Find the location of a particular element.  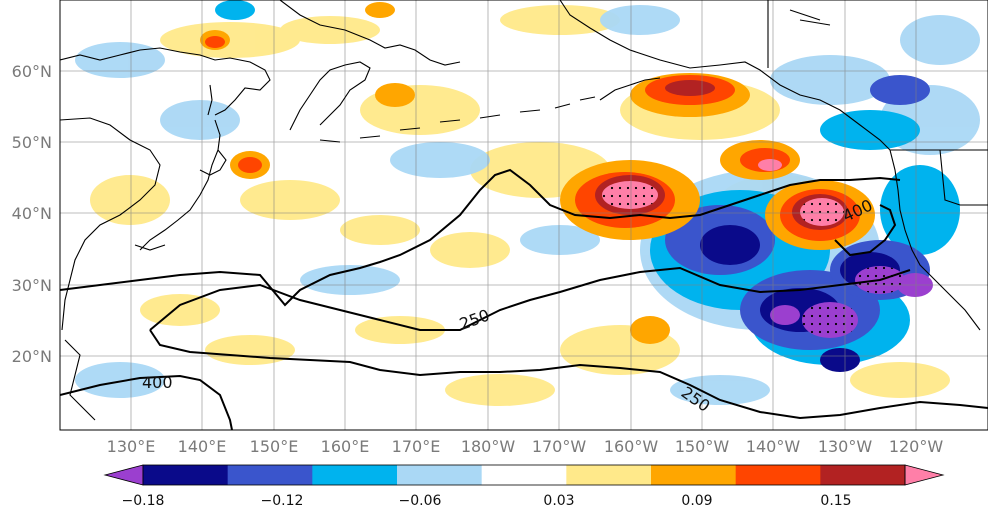

lat-label-60: 60°N is located at coordinates (32, 71).